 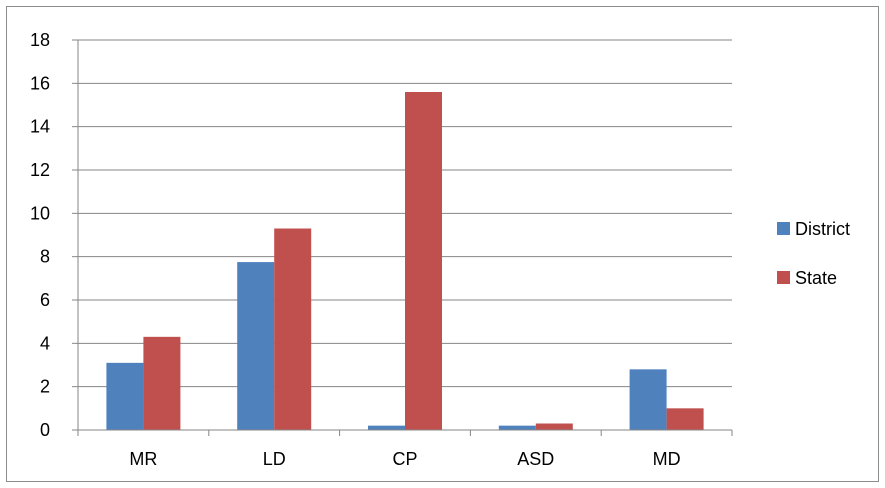 I want to click on bar-state-asd, so click(x=554, y=426).